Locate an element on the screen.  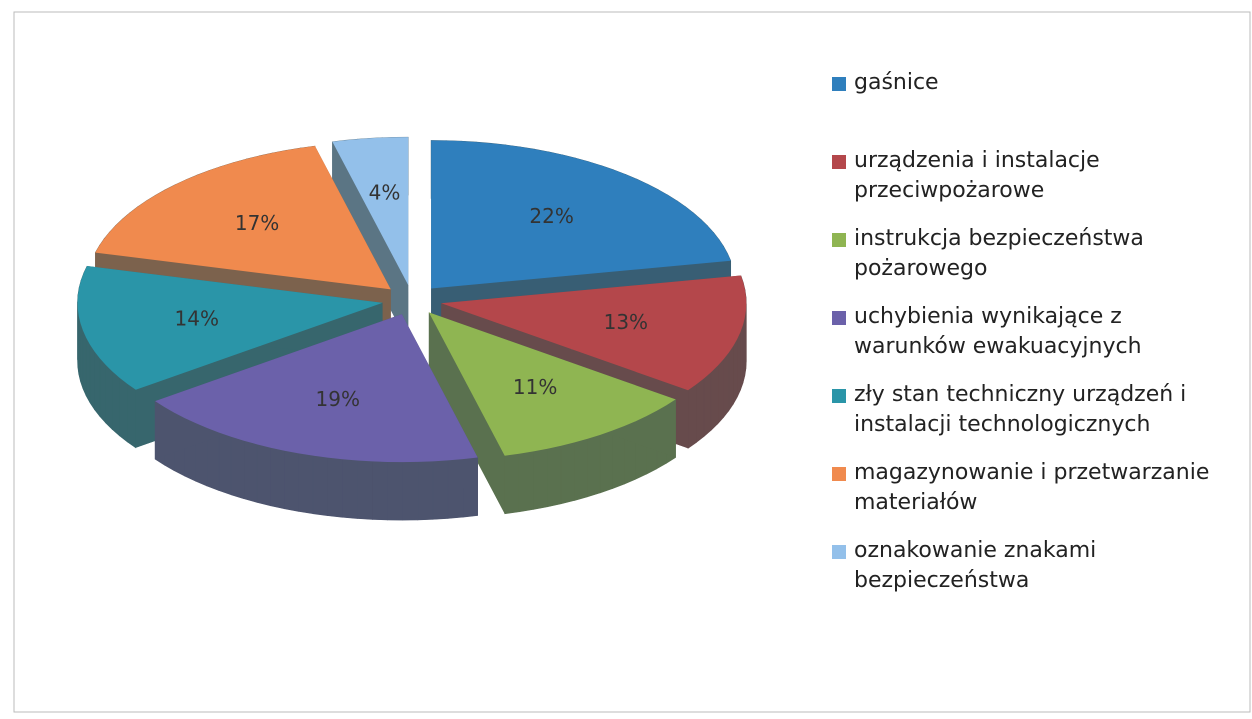
legend-label: urządzenia i instalacje przeciwpożarowe is located at coordinates (977, 175).